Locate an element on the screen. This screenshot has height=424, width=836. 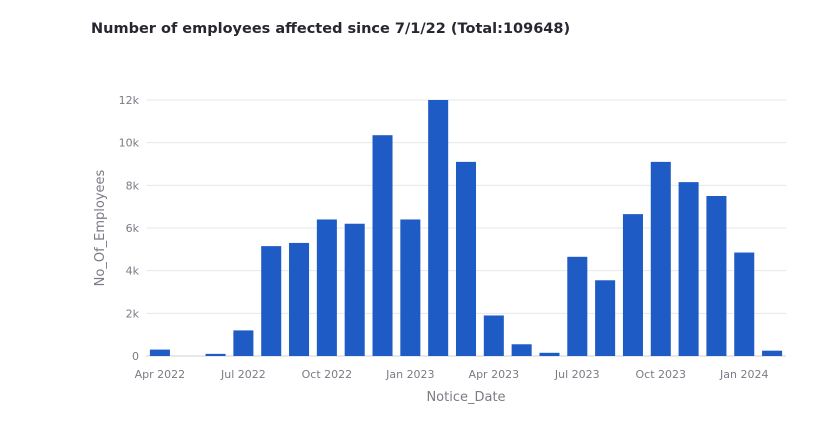
x-tick-label: Apr 2023 is located at coordinates (494, 374).